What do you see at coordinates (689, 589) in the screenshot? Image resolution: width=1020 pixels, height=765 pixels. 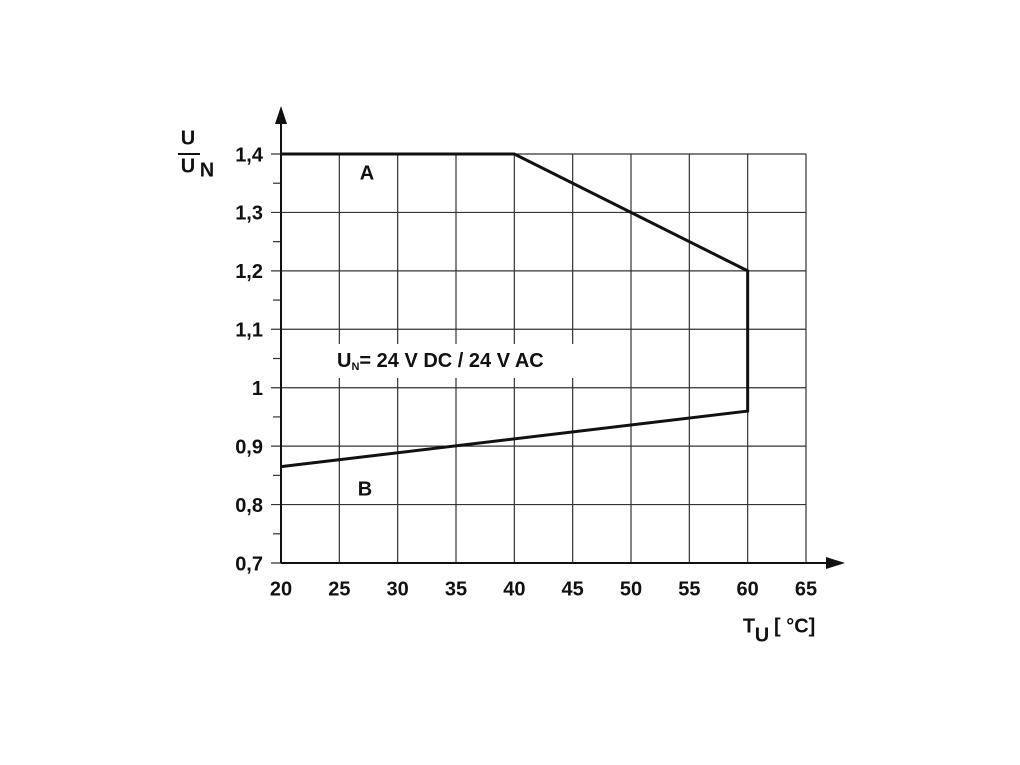 I see `x-tick-label: 55` at bounding box center [689, 589].